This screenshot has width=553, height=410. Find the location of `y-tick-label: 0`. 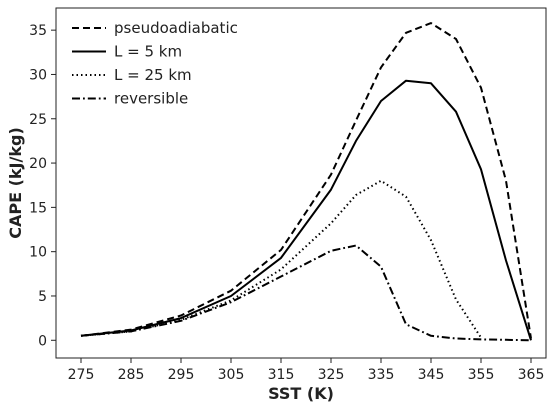

y-tick-label: 0 is located at coordinates (42, 341).